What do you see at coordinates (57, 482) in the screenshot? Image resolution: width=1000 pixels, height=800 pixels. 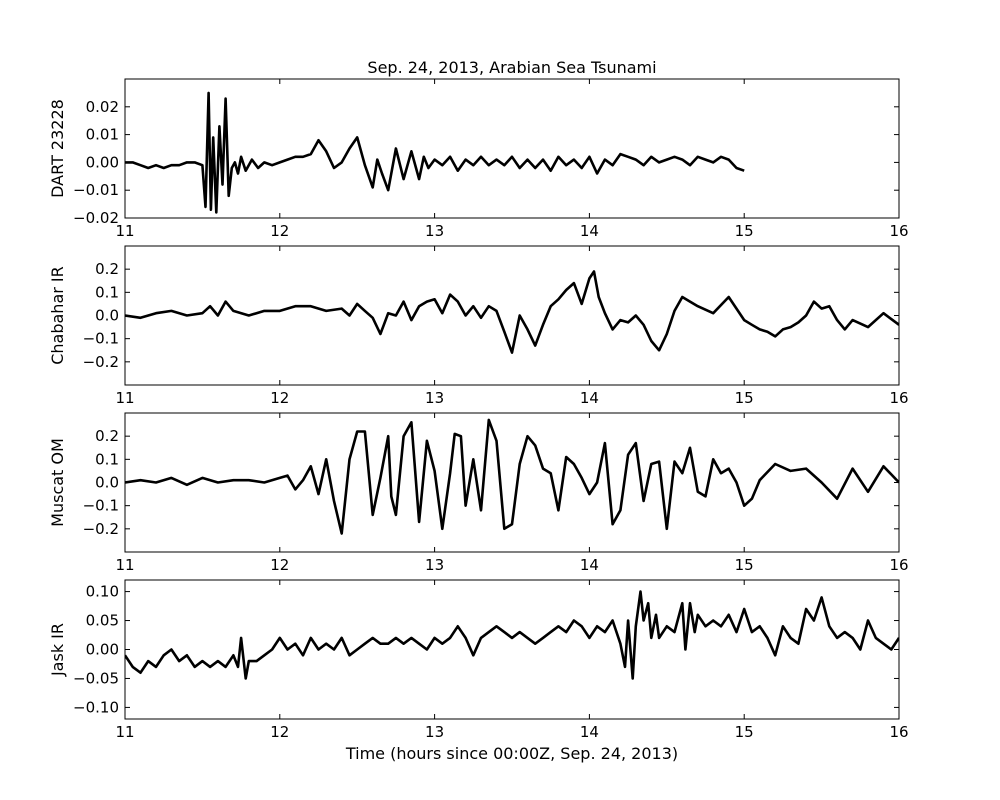 I see `y-axis-label-muscat-om: Muscat OM` at bounding box center [57, 482].